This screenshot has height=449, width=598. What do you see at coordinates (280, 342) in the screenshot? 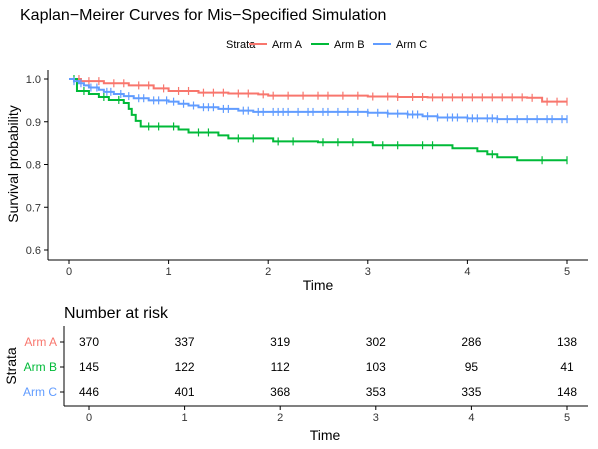
I see `risk-count-arm-a: 319` at bounding box center [280, 342].